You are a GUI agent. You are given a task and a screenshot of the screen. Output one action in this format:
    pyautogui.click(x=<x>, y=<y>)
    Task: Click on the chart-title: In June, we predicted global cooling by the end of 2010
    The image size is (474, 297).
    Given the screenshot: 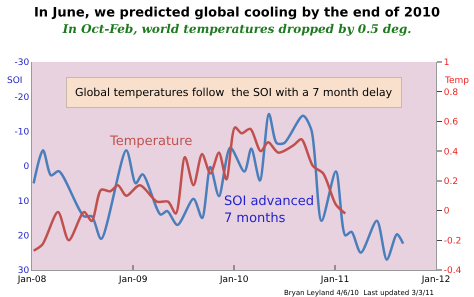 What is the action you would take?
    pyautogui.click(x=237, y=12)
    